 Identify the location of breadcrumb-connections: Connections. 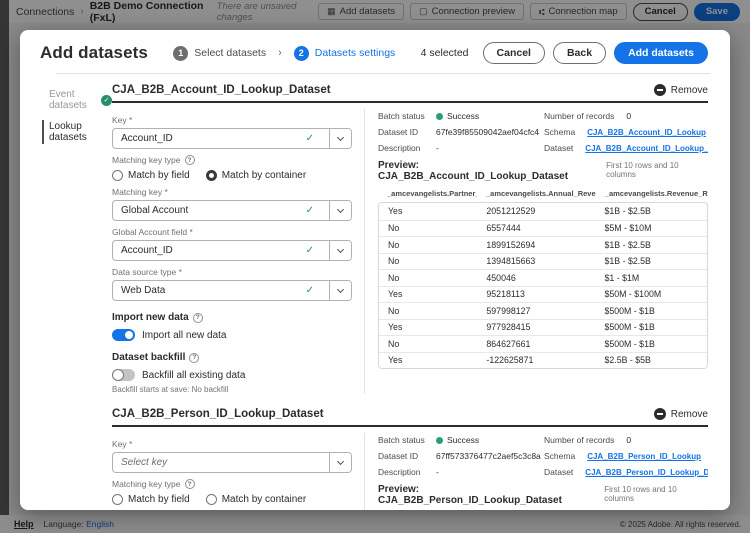
(45, 11).